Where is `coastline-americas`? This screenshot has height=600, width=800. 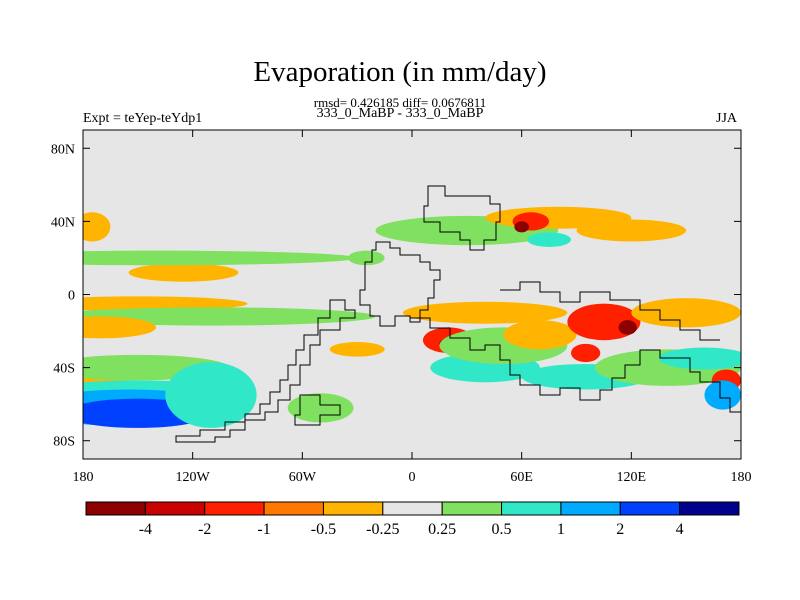
coastline-americas is located at coordinates (400, 284).